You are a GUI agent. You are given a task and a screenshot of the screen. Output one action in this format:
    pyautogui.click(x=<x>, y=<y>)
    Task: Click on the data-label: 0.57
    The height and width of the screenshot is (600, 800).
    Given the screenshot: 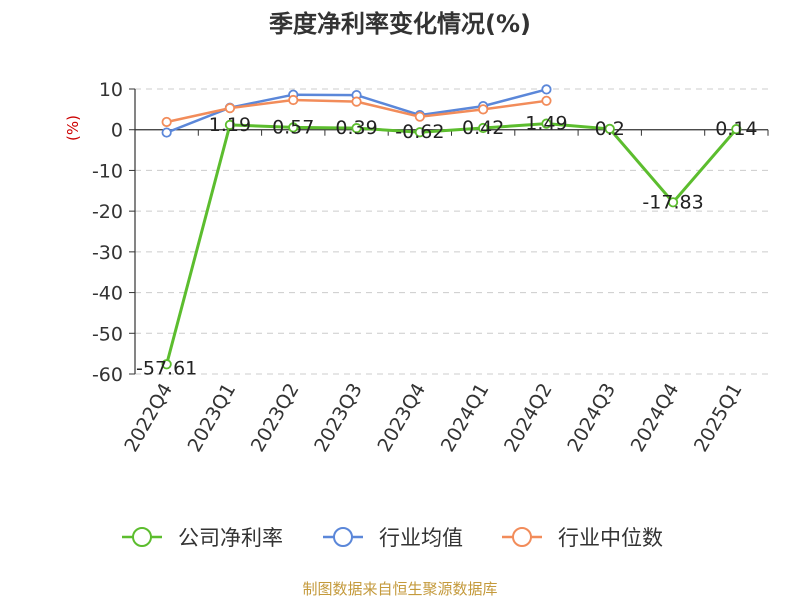 What is the action you would take?
    pyautogui.click(x=293, y=127)
    